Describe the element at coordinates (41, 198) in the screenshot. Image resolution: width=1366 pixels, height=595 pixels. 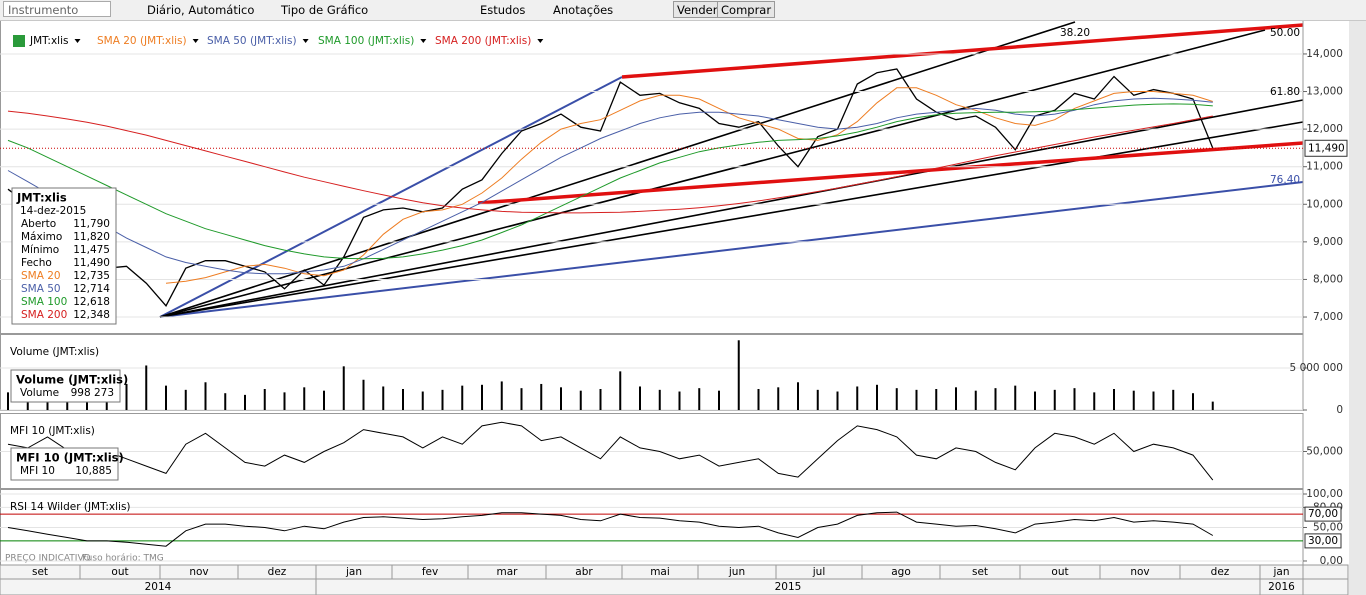
I see `readout-title: JMT:xlis` at that location.